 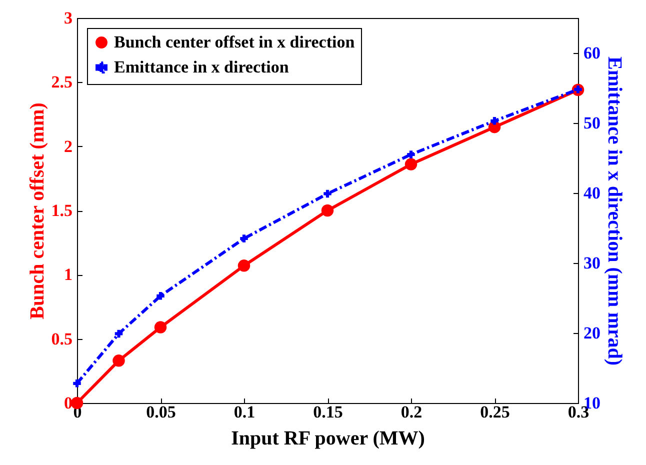 I want to click on y2-tick-label: 50, so click(x=592, y=123).